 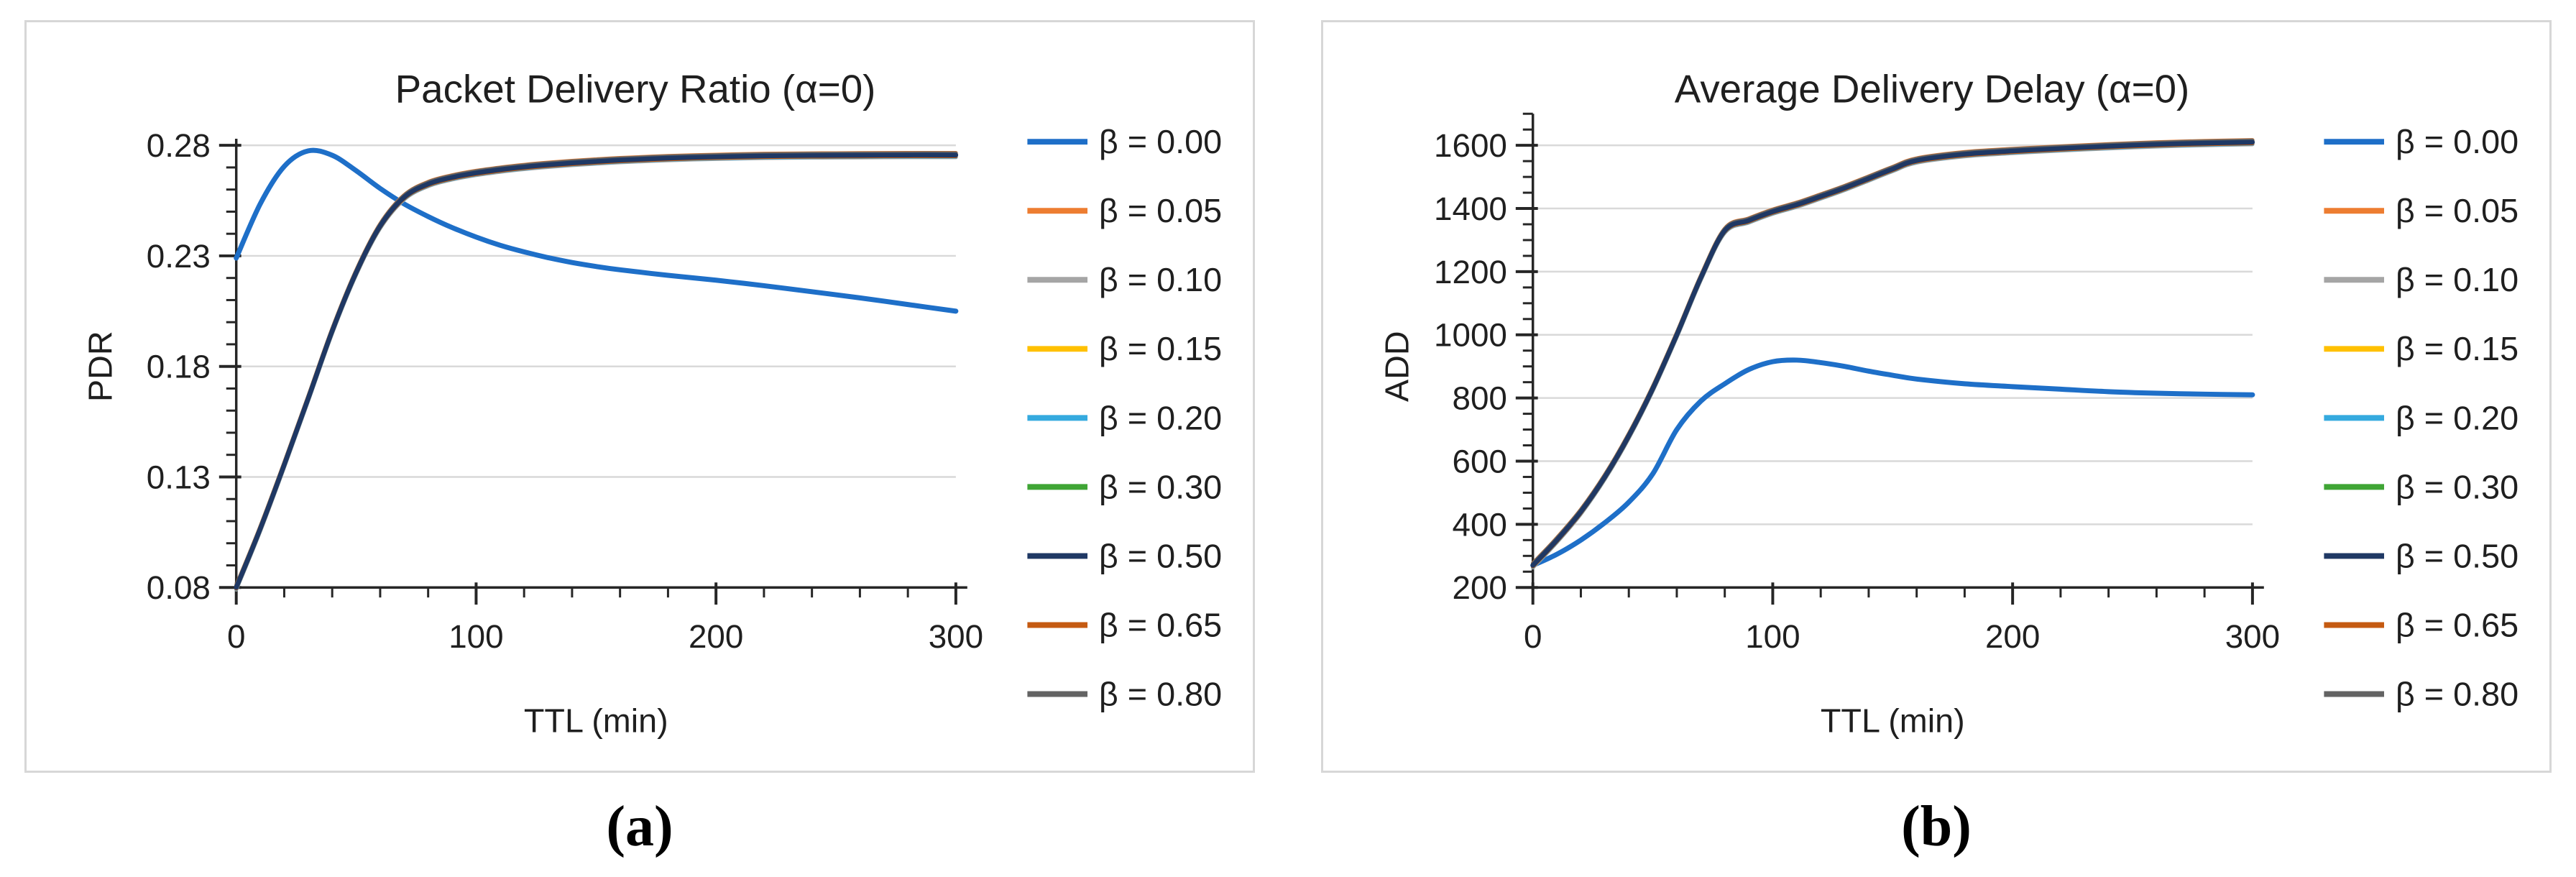 What do you see at coordinates (179, 588) in the screenshot?
I see `y-tick-label: 0.08` at bounding box center [179, 588].